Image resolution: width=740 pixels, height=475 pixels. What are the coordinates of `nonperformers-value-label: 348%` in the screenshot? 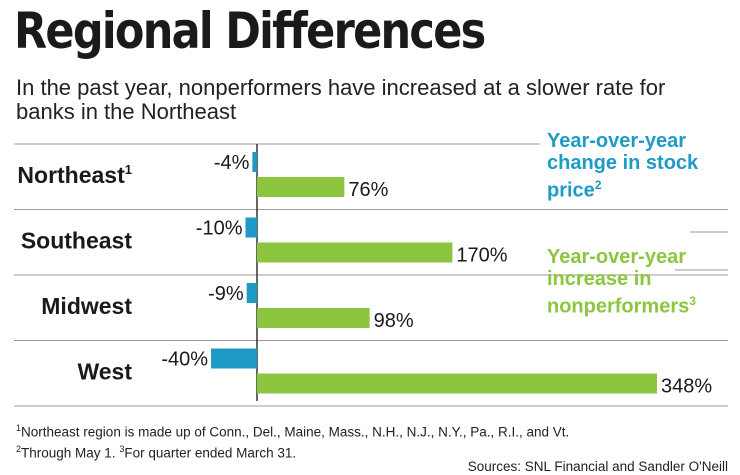 It's located at (686, 387).